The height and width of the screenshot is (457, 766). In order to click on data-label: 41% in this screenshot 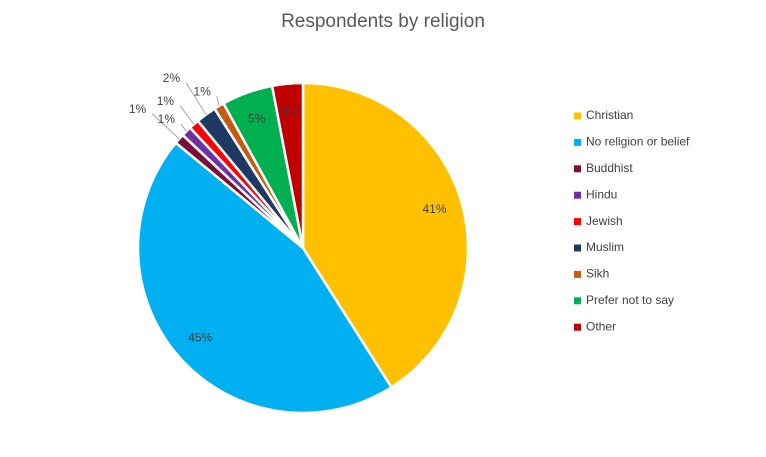, I will do `click(434, 209)`.